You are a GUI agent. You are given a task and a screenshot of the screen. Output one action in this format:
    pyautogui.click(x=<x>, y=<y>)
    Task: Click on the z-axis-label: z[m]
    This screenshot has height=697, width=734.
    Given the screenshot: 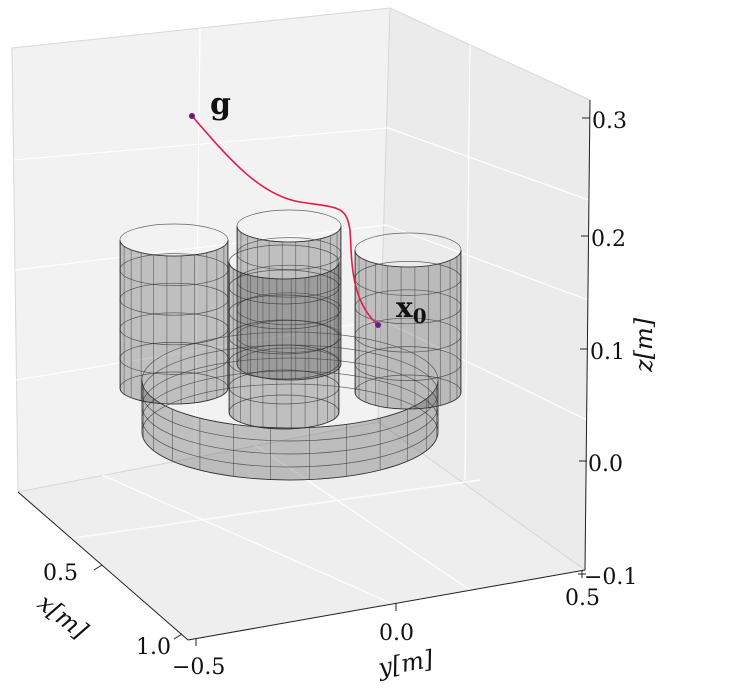 What is the action you would take?
    pyautogui.click(x=644, y=345)
    